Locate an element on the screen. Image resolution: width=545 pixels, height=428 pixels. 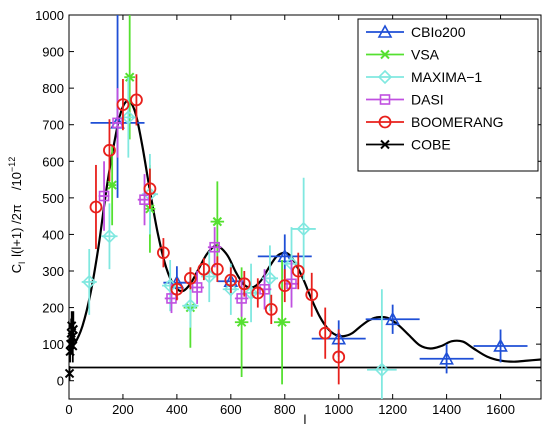
legend-item-cobe: COBE is located at coordinates (408, 145).